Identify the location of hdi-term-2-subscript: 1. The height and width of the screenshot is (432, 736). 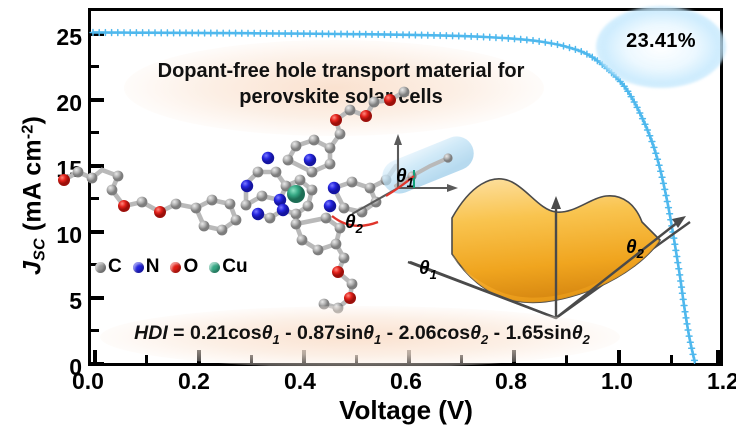
(378, 339).